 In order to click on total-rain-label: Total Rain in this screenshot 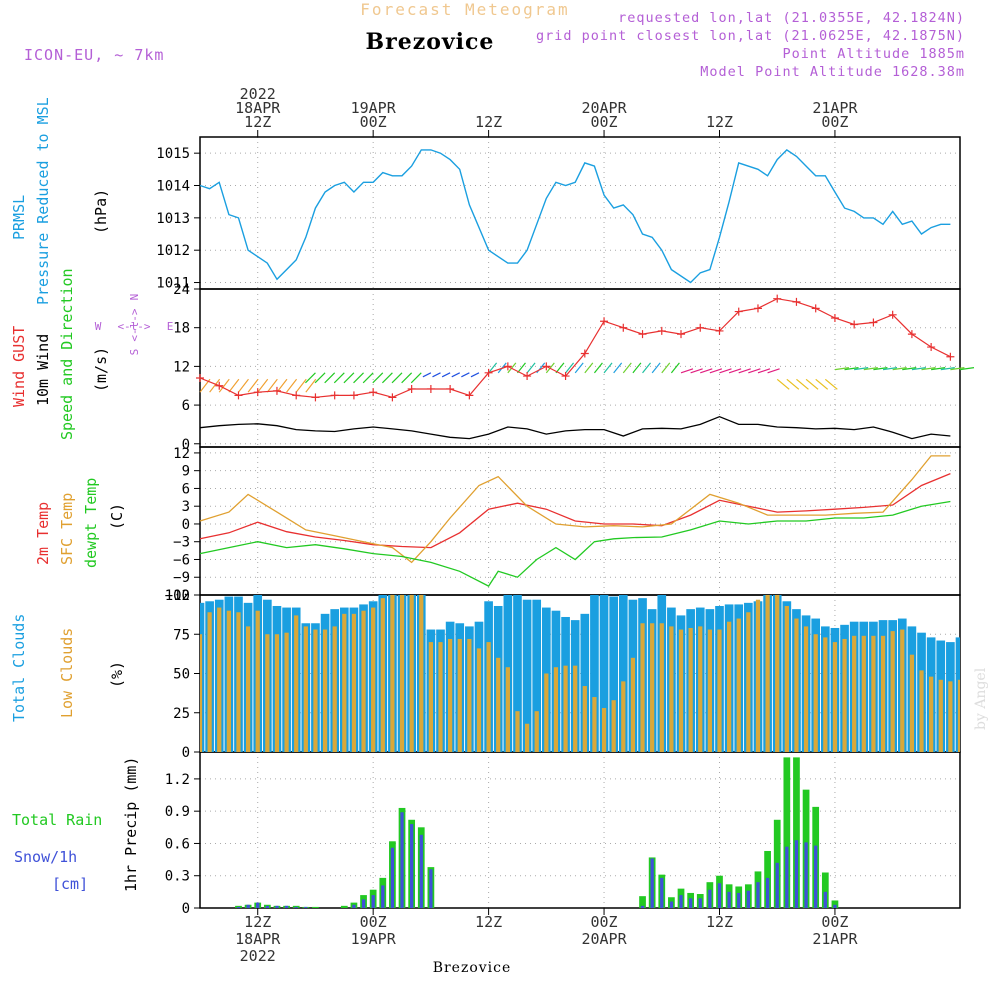, I will do `click(57, 820)`.